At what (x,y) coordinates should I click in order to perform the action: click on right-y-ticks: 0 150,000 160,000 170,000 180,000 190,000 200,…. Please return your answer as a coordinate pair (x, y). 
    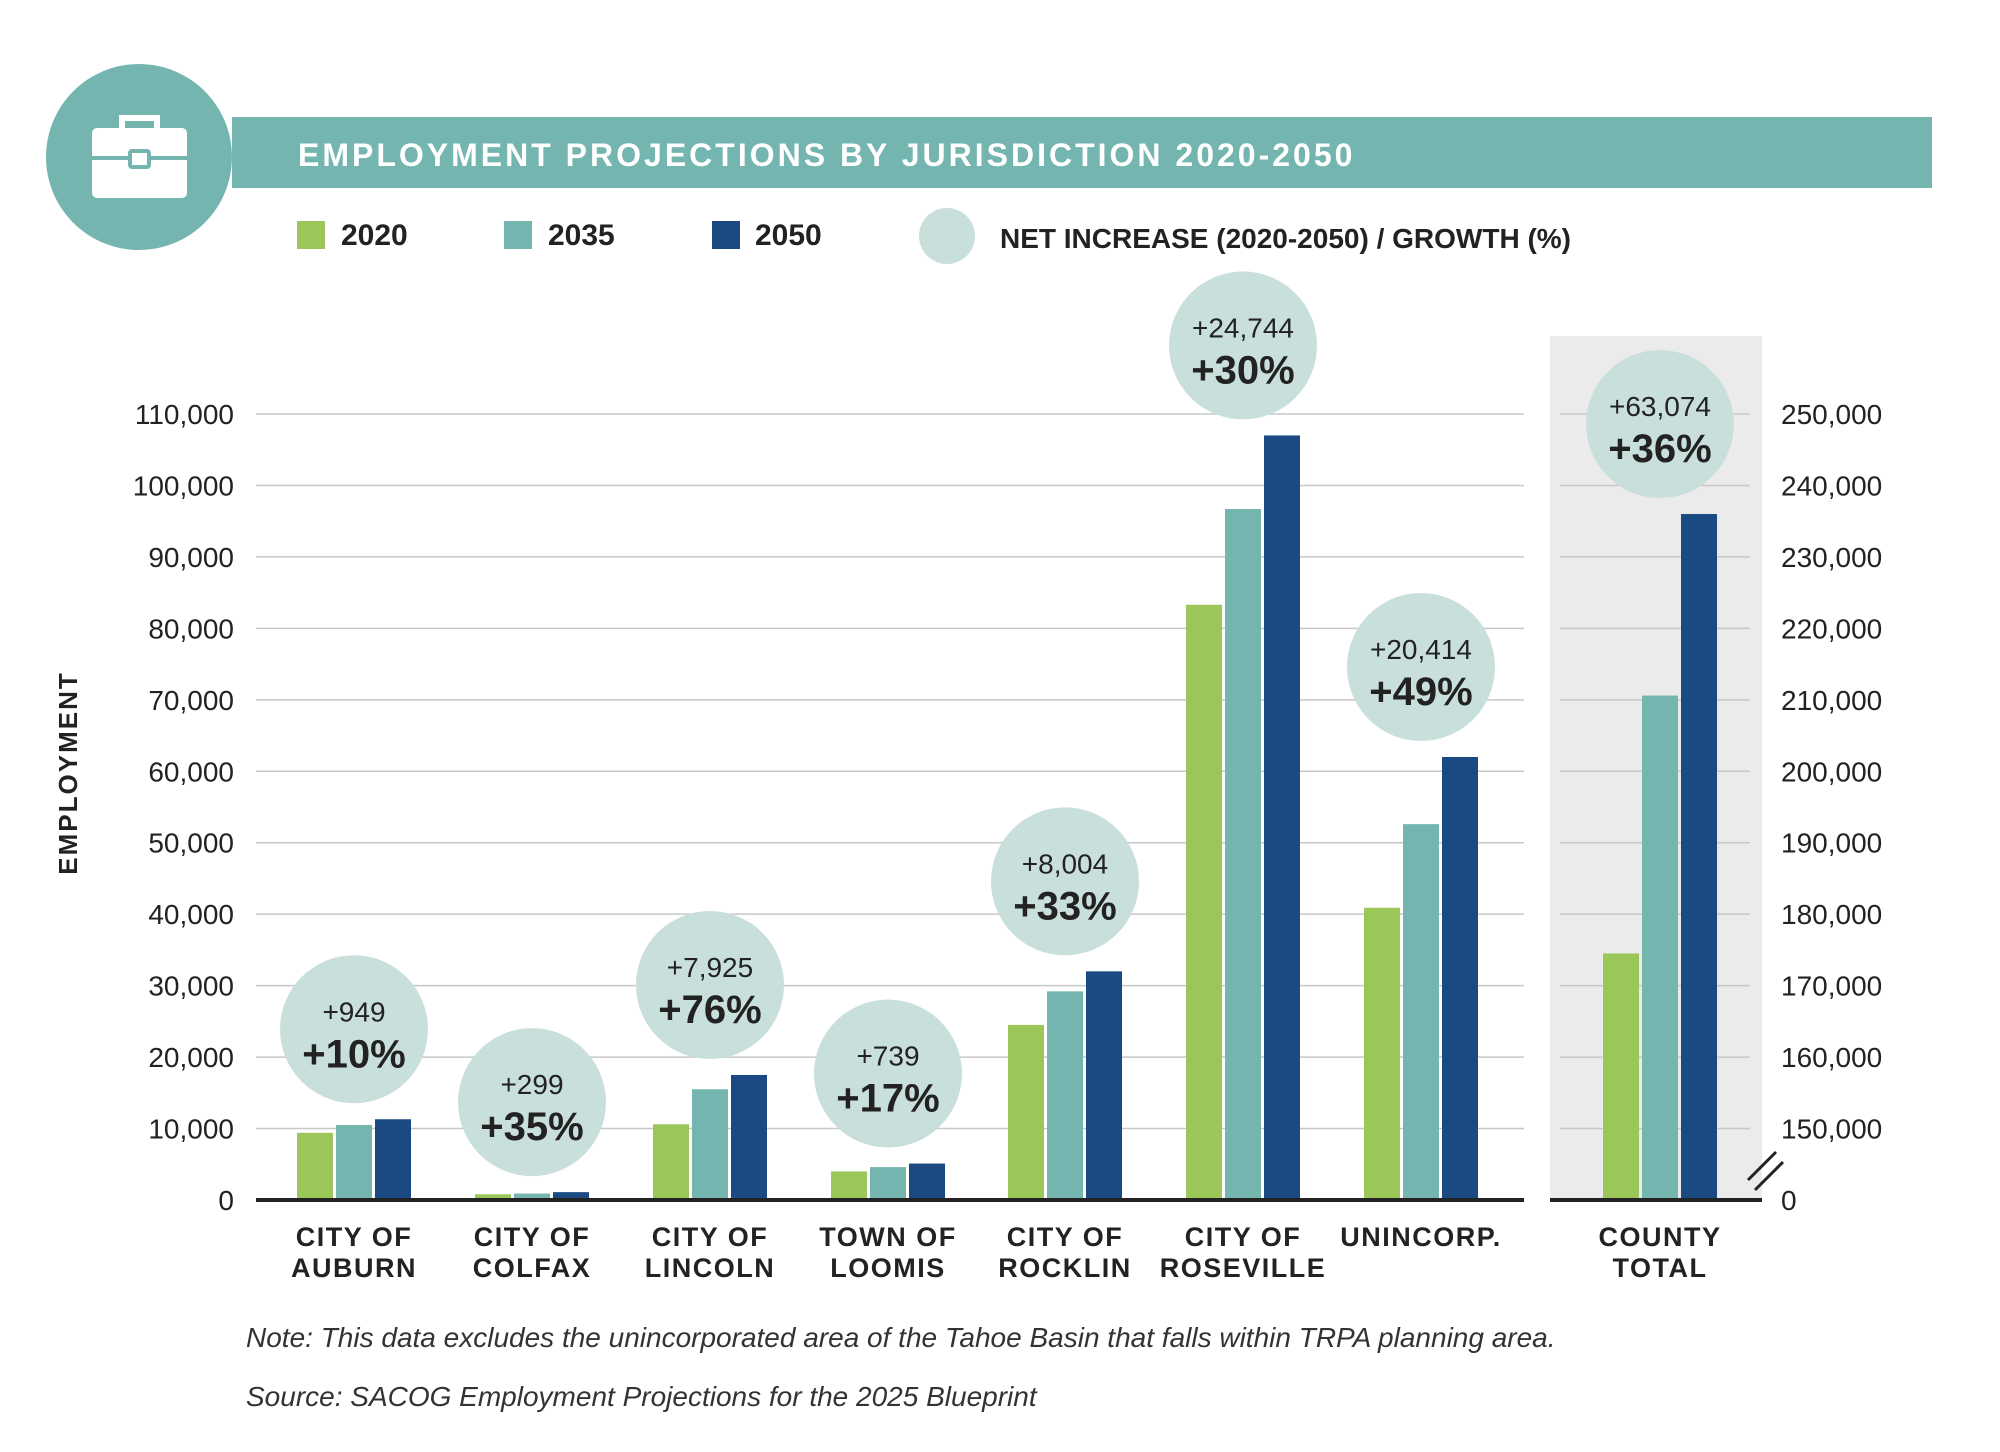
    Looking at the image, I should click on (1831, 807).